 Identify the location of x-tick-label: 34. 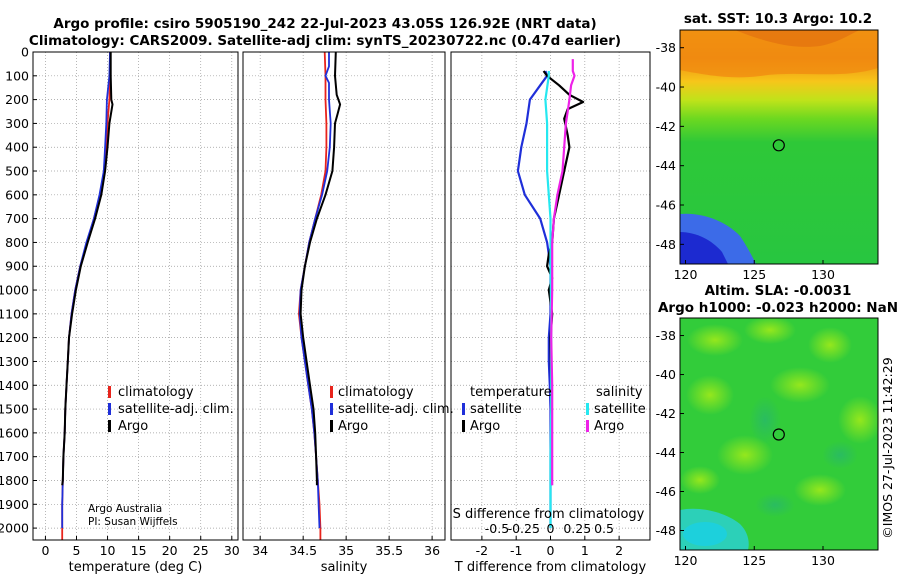
(260, 550).